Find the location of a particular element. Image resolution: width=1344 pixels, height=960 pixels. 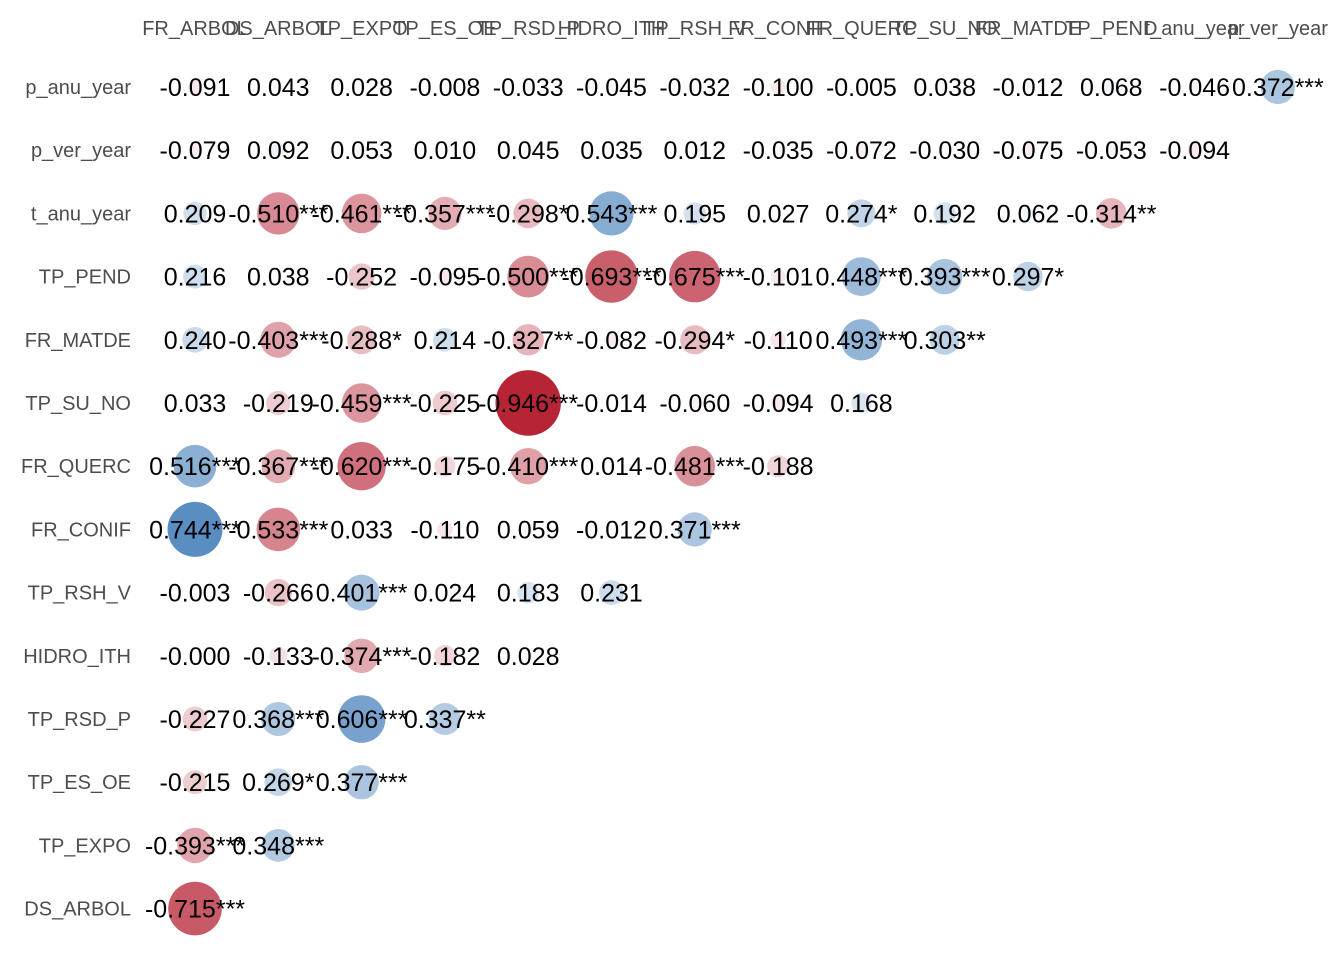

correlation-value-label: -0.045 is located at coordinates (611, 88).